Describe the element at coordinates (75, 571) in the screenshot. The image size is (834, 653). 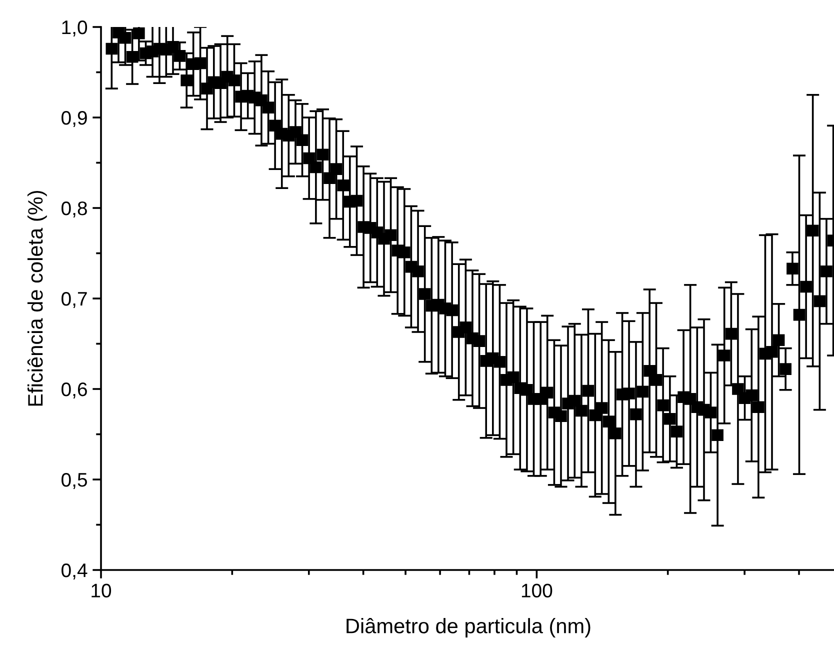
I see `y-tick-label: 0,4` at that location.